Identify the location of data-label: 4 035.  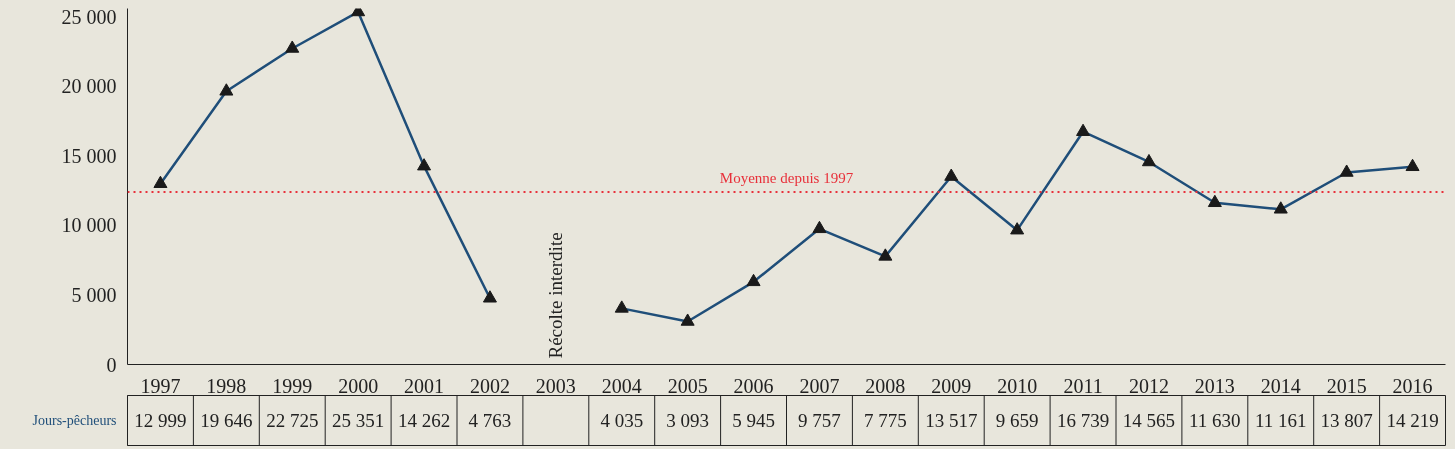
(622, 420).